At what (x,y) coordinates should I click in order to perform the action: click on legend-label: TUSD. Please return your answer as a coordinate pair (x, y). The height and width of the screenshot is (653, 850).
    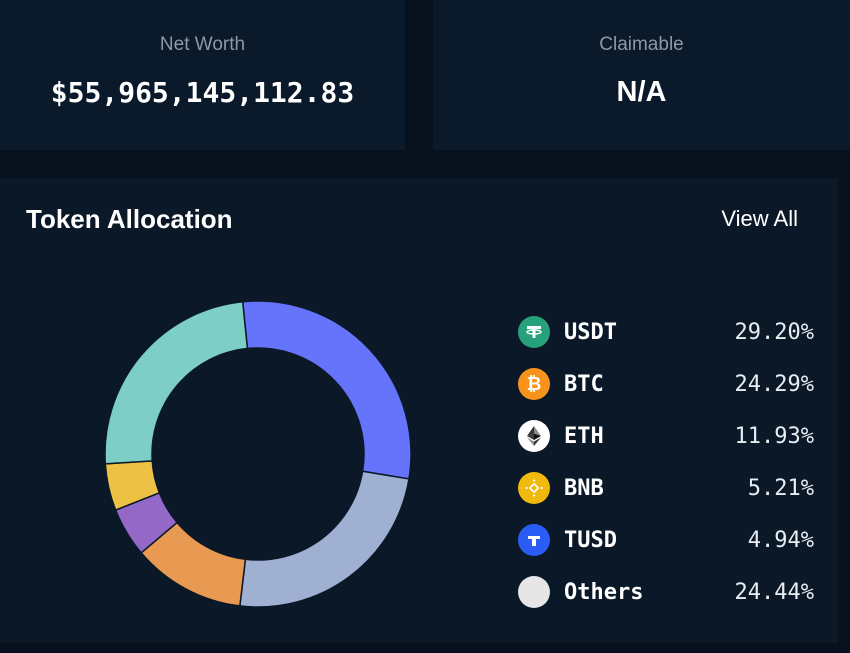
    Looking at the image, I should click on (590, 540).